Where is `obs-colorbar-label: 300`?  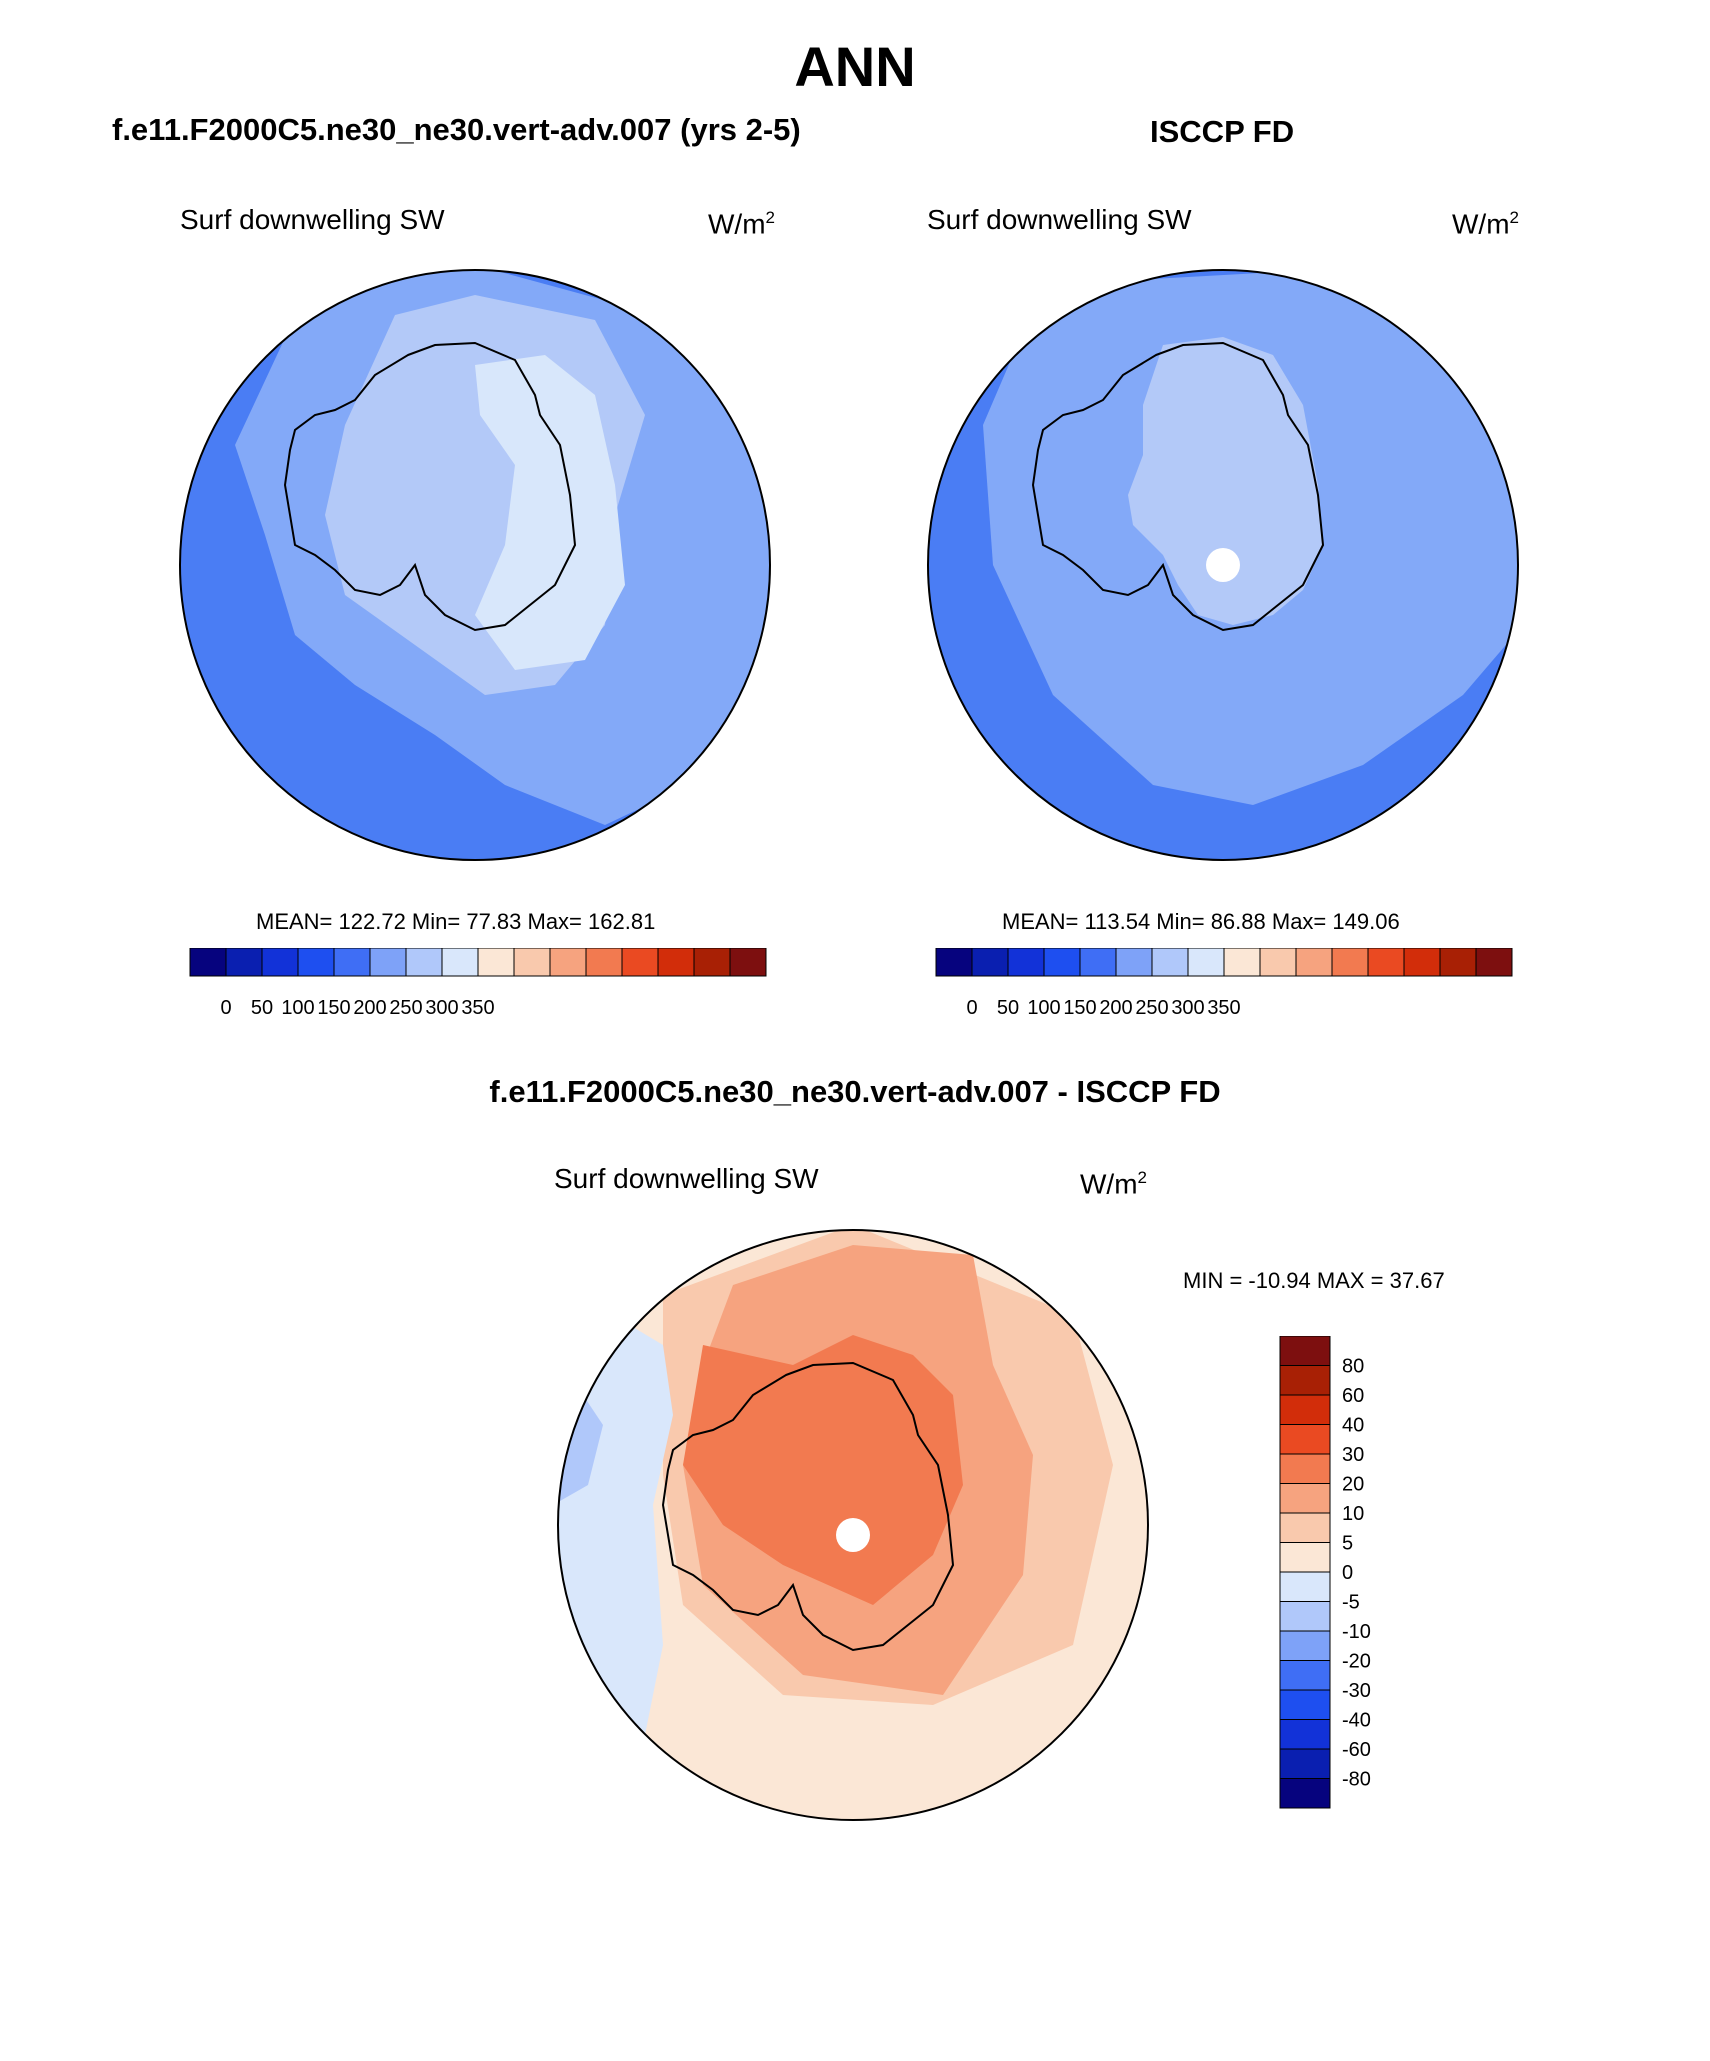 obs-colorbar-label: 300 is located at coordinates (1187, 1008).